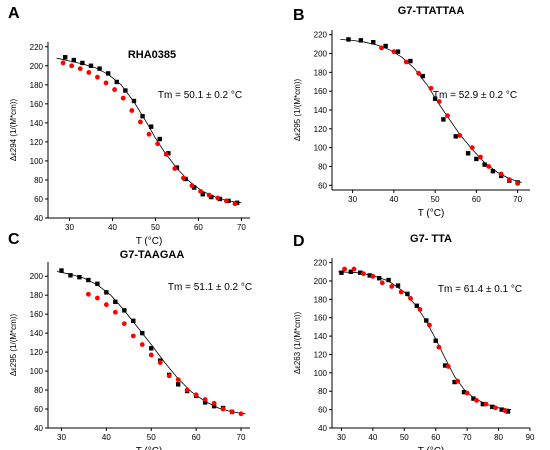  Describe the element at coordinates (480, 289) in the screenshot. I see `tm-annotation: Tm = 61.4 ± 0.1 °C` at that location.